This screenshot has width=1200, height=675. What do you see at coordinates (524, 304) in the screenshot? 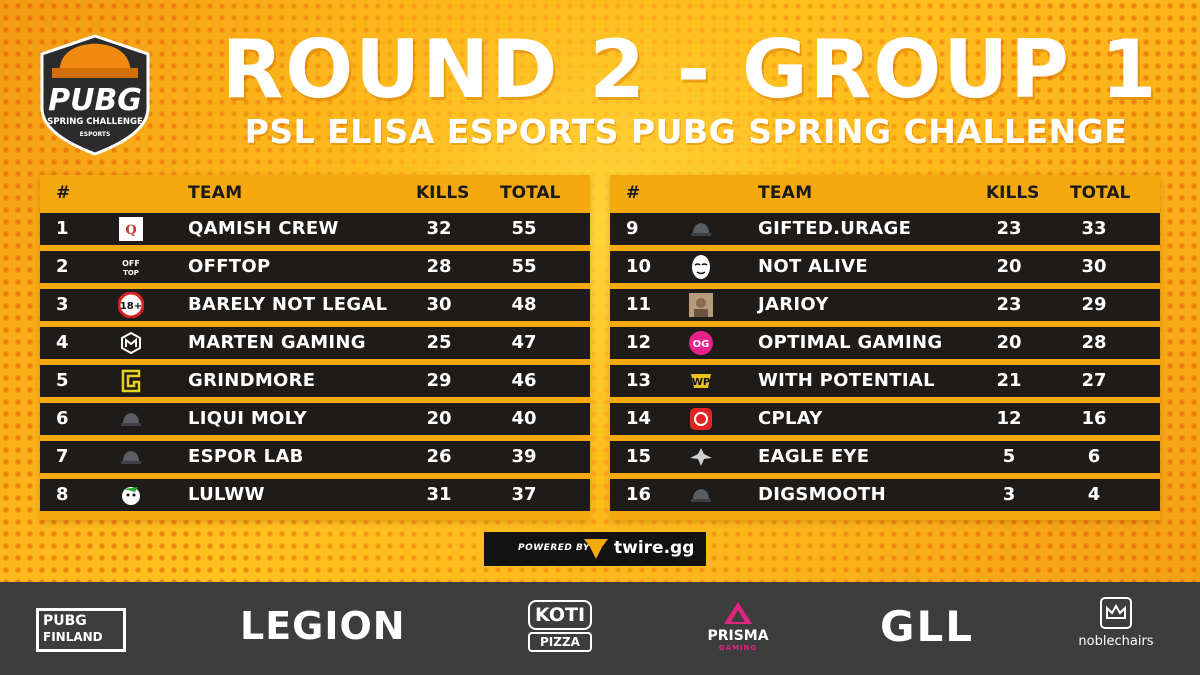
I see `total-cell: 48` at bounding box center [524, 304].